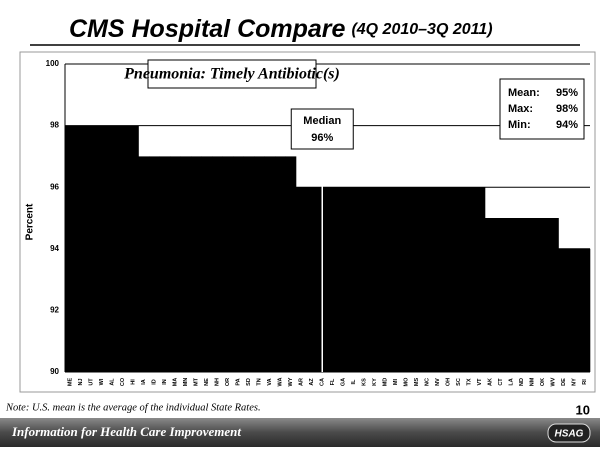  Describe the element at coordinates (249, 382) in the screenshot. I see `x-tick-label: SD` at that location.